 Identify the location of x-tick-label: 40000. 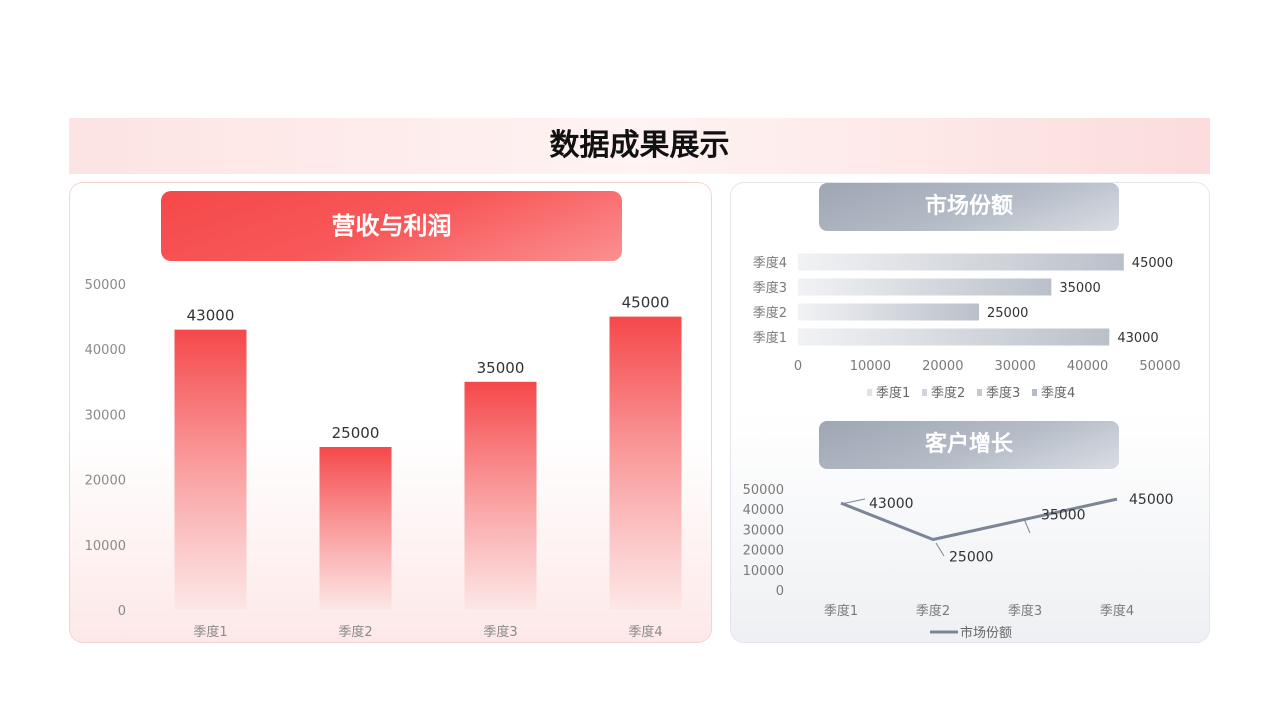
(1087, 366).